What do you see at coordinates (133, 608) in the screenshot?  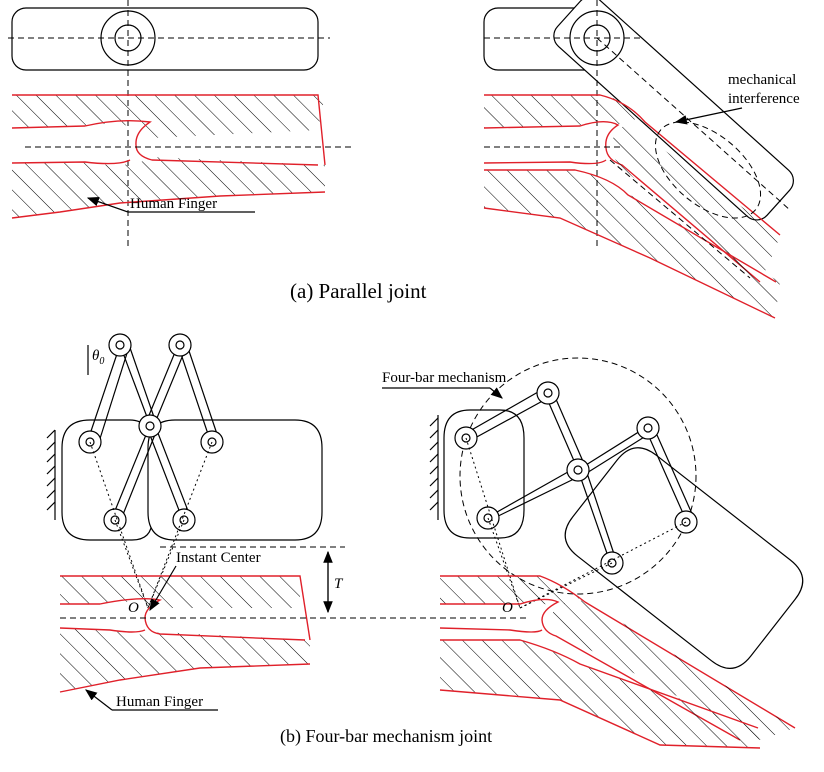 I see `point-o-left: O` at bounding box center [133, 608].